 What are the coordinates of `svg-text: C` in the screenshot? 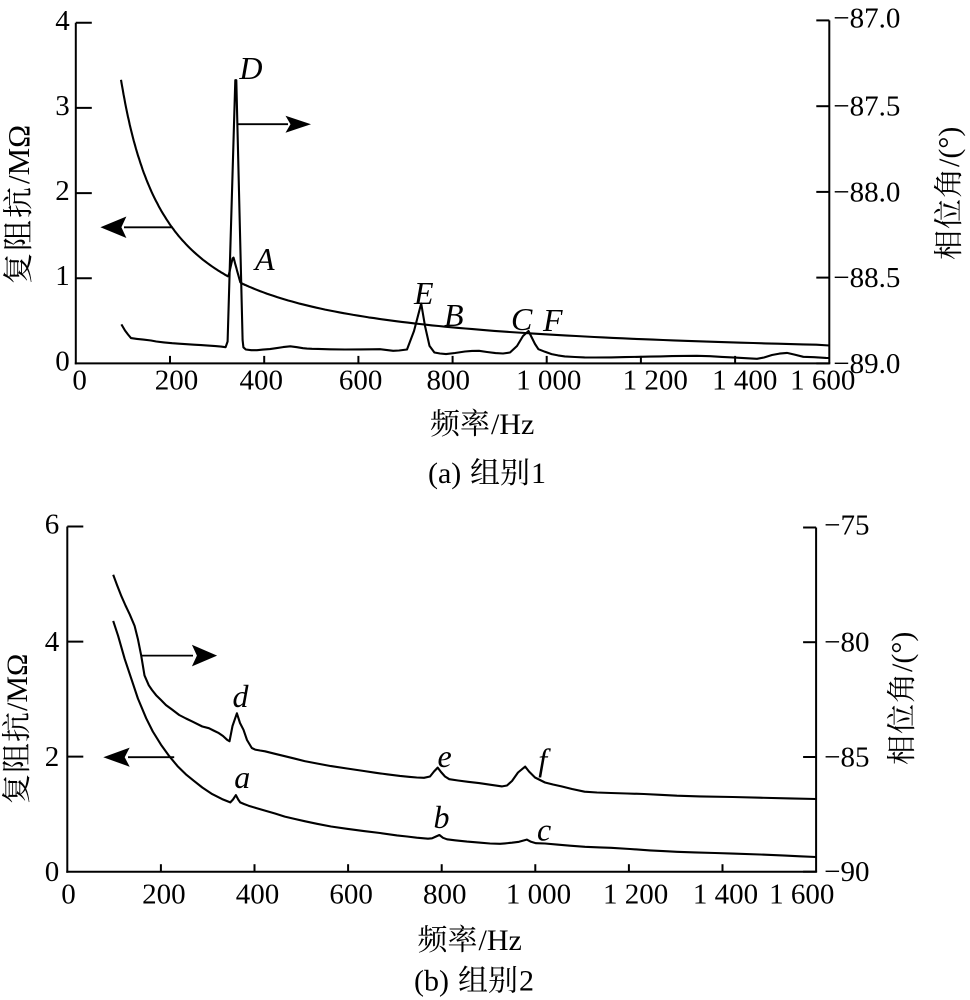 It's located at (522, 319).